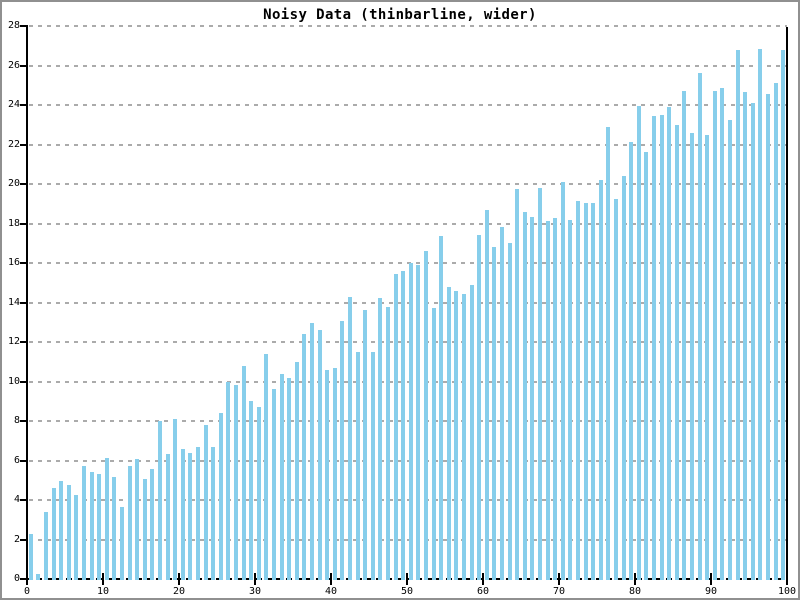 The image size is (800, 600). I want to click on x-tick-label: 20, so click(179, 591).